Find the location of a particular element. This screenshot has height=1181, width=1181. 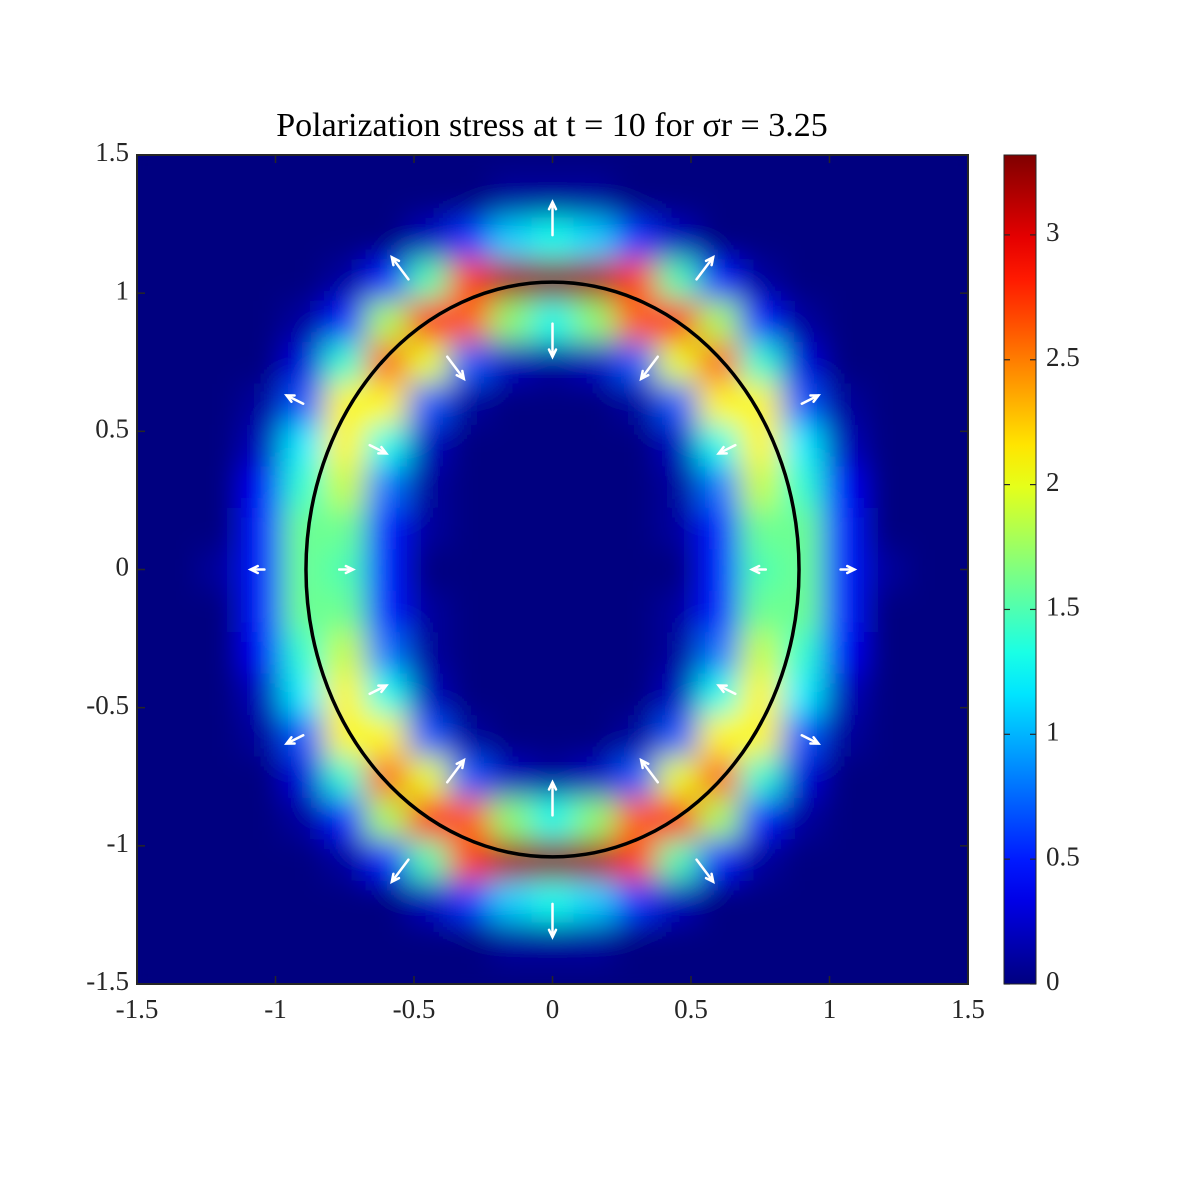

x-tick-label: -1 is located at coordinates (275, 1009).